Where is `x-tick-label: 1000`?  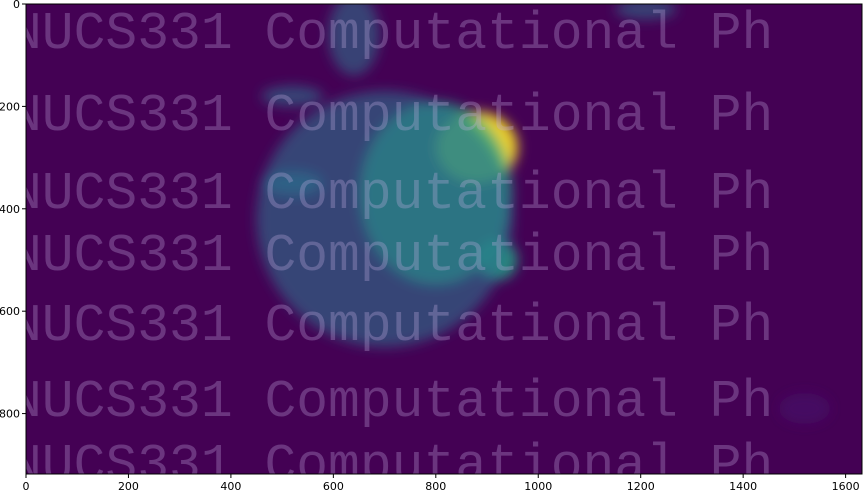 x-tick-label: 1000 is located at coordinates (538, 485).